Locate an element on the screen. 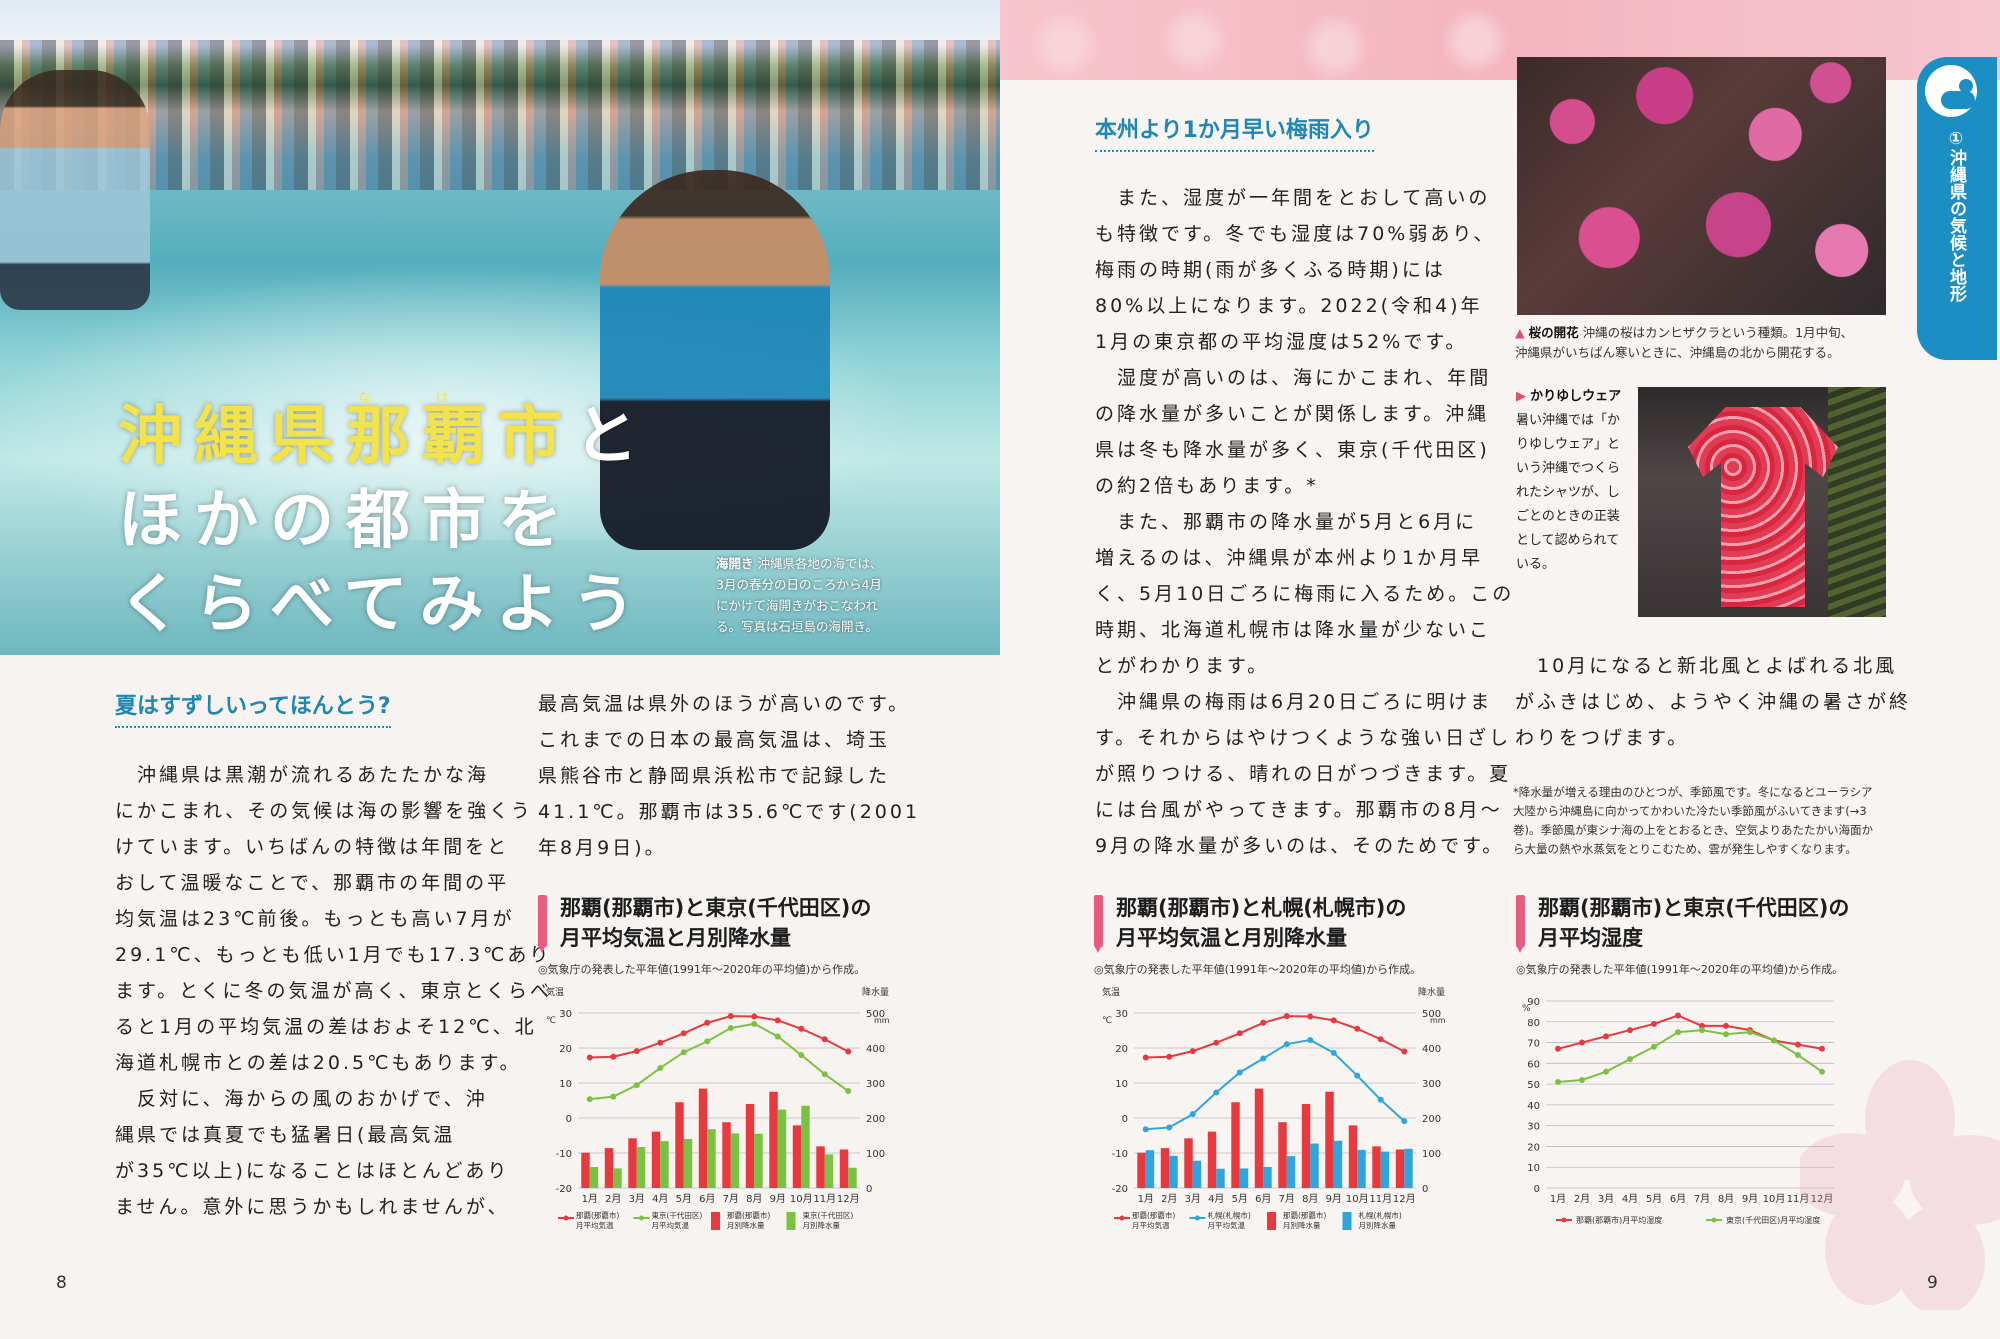 This screenshot has height=1339, width=2000. y-tick-label: 40 is located at coordinates (1533, 1106).